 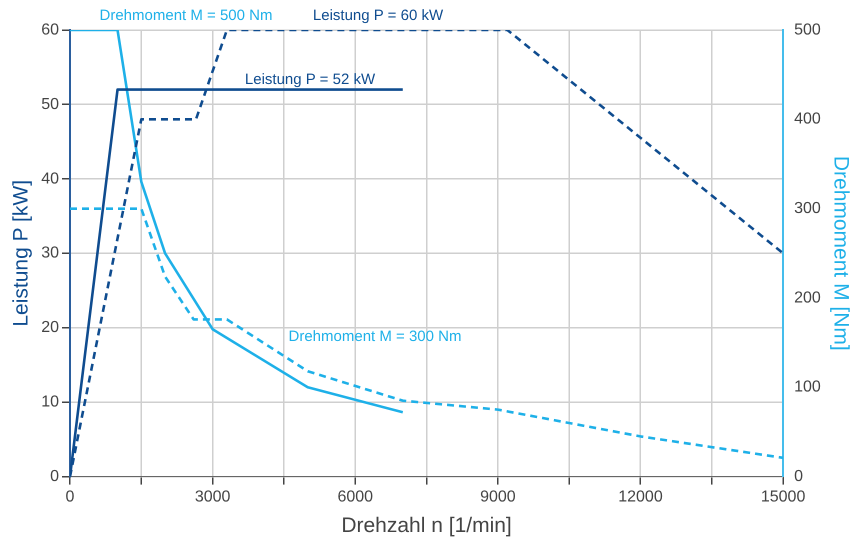 What do you see at coordinates (355, 497) in the screenshot?
I see `x-tick-label: 6000` at bounding box center [355, 497].